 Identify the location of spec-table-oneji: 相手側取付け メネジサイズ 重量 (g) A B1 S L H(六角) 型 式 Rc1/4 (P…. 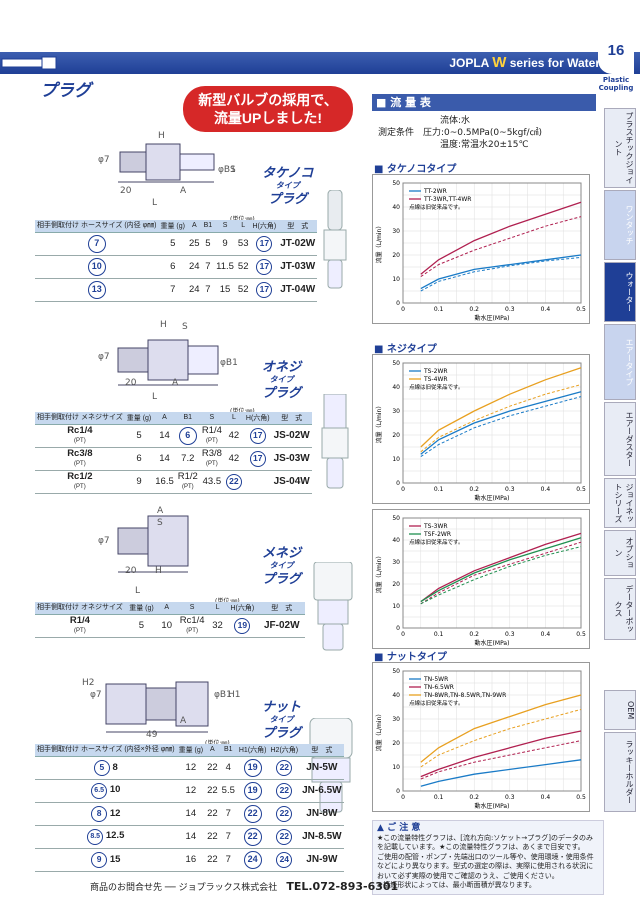
(173, 453).